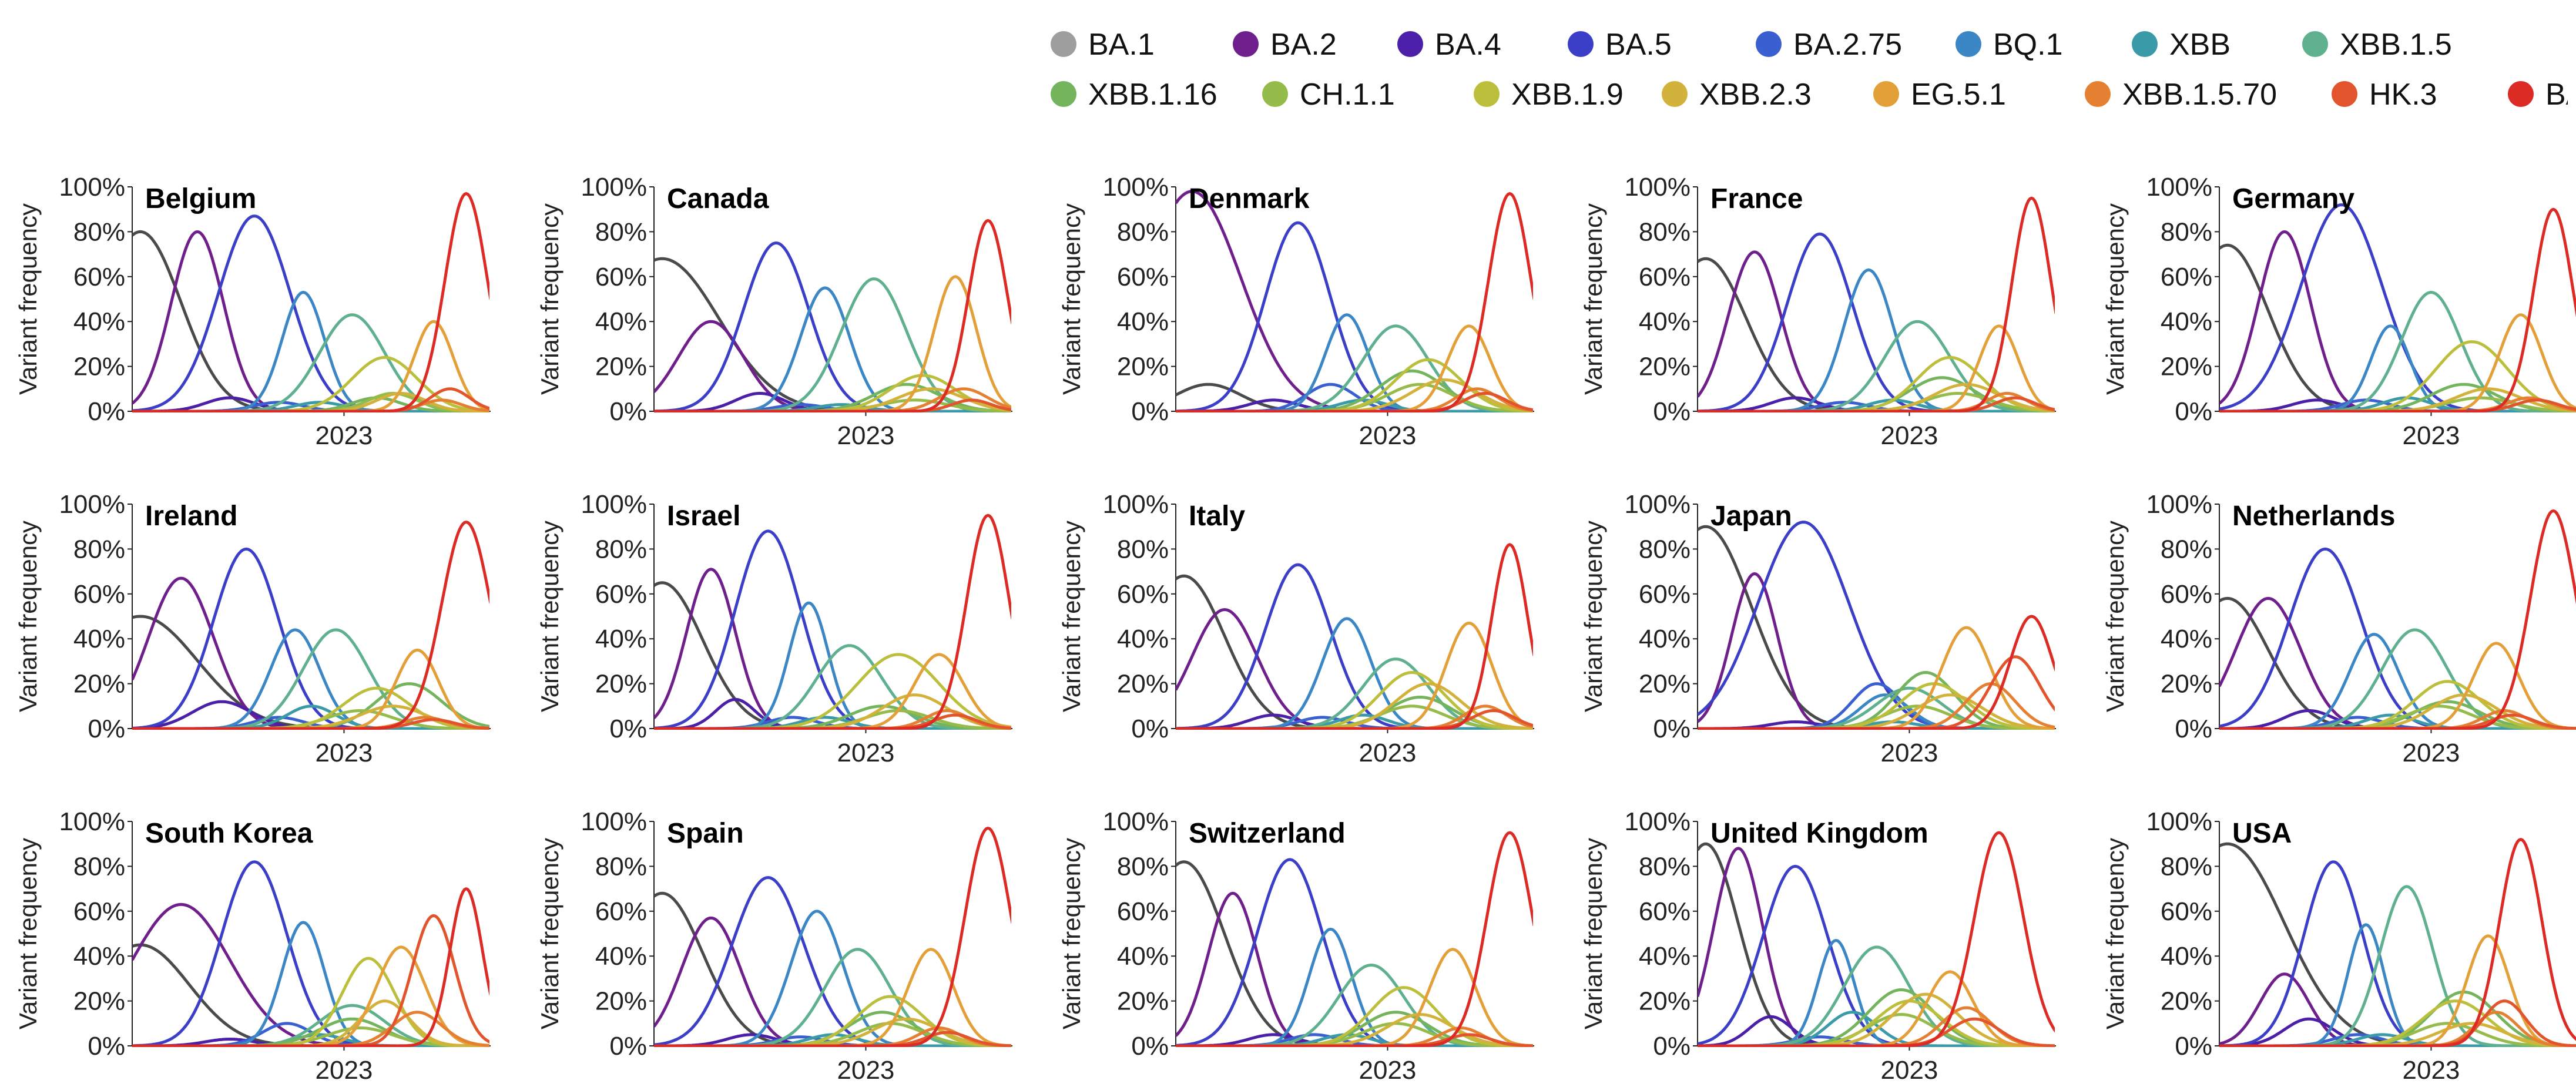 This screenshot has width=2576, height=1087. What do you see at coordinates (1751, 516) in the screenshot?
I see `panel-title: Japan` at bounding box center [1751, 516].